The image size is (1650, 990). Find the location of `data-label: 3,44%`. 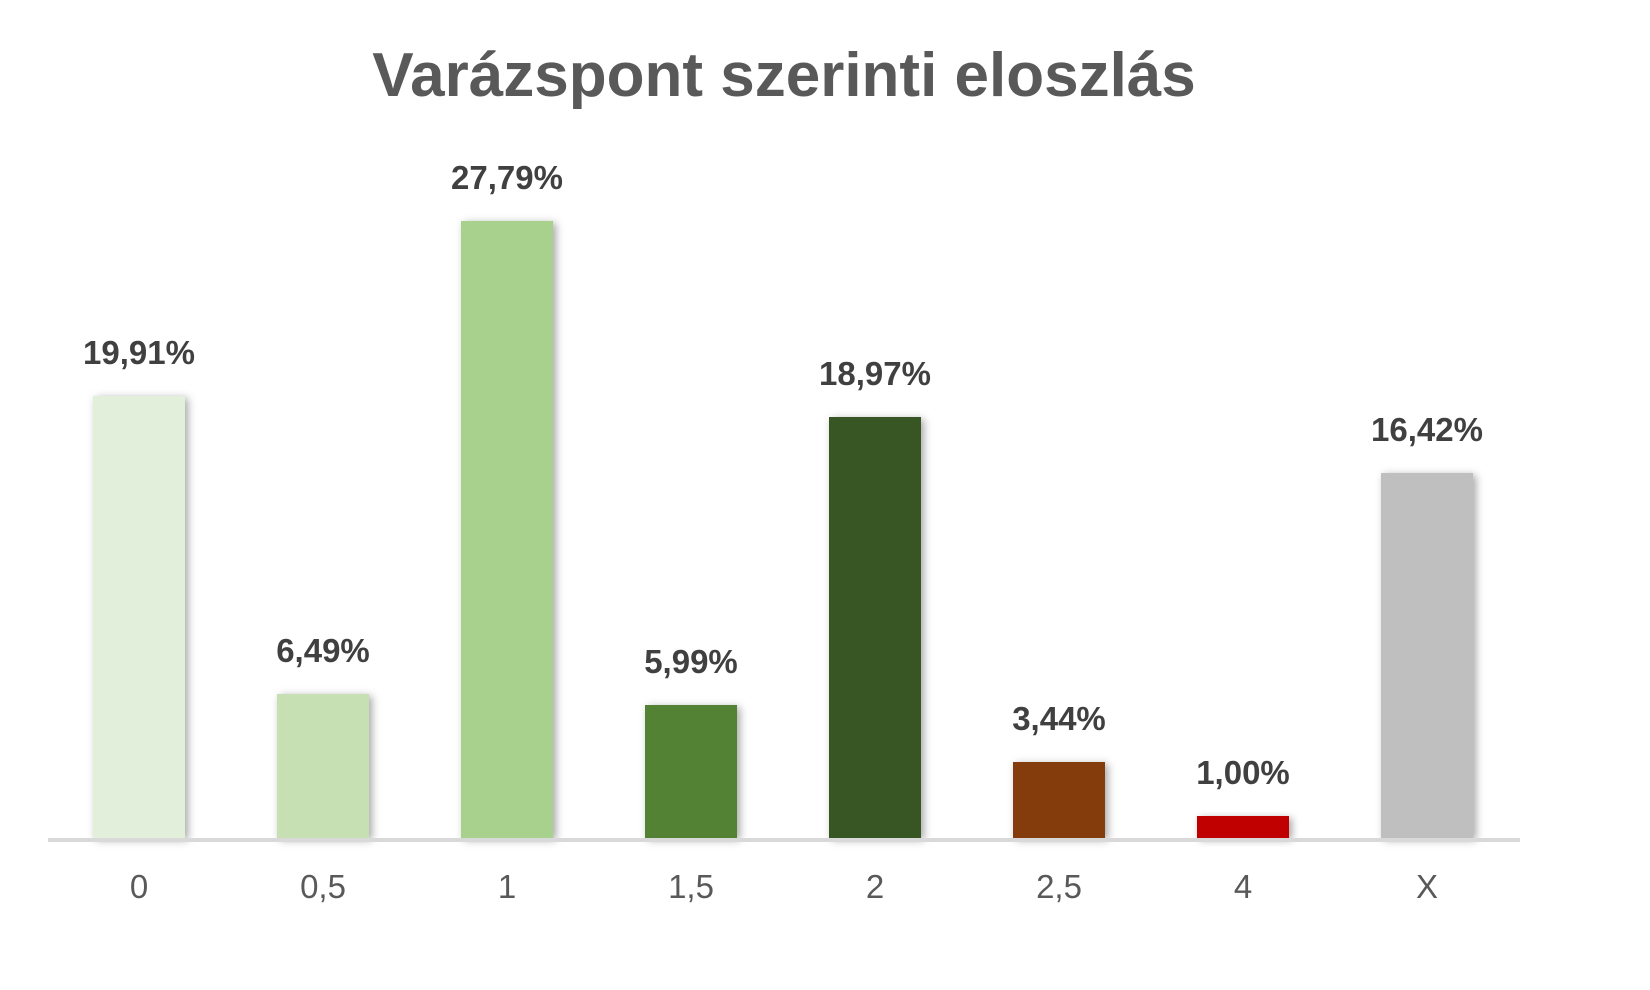

data-label: 3,44% is located at coordinates (1059, 718).